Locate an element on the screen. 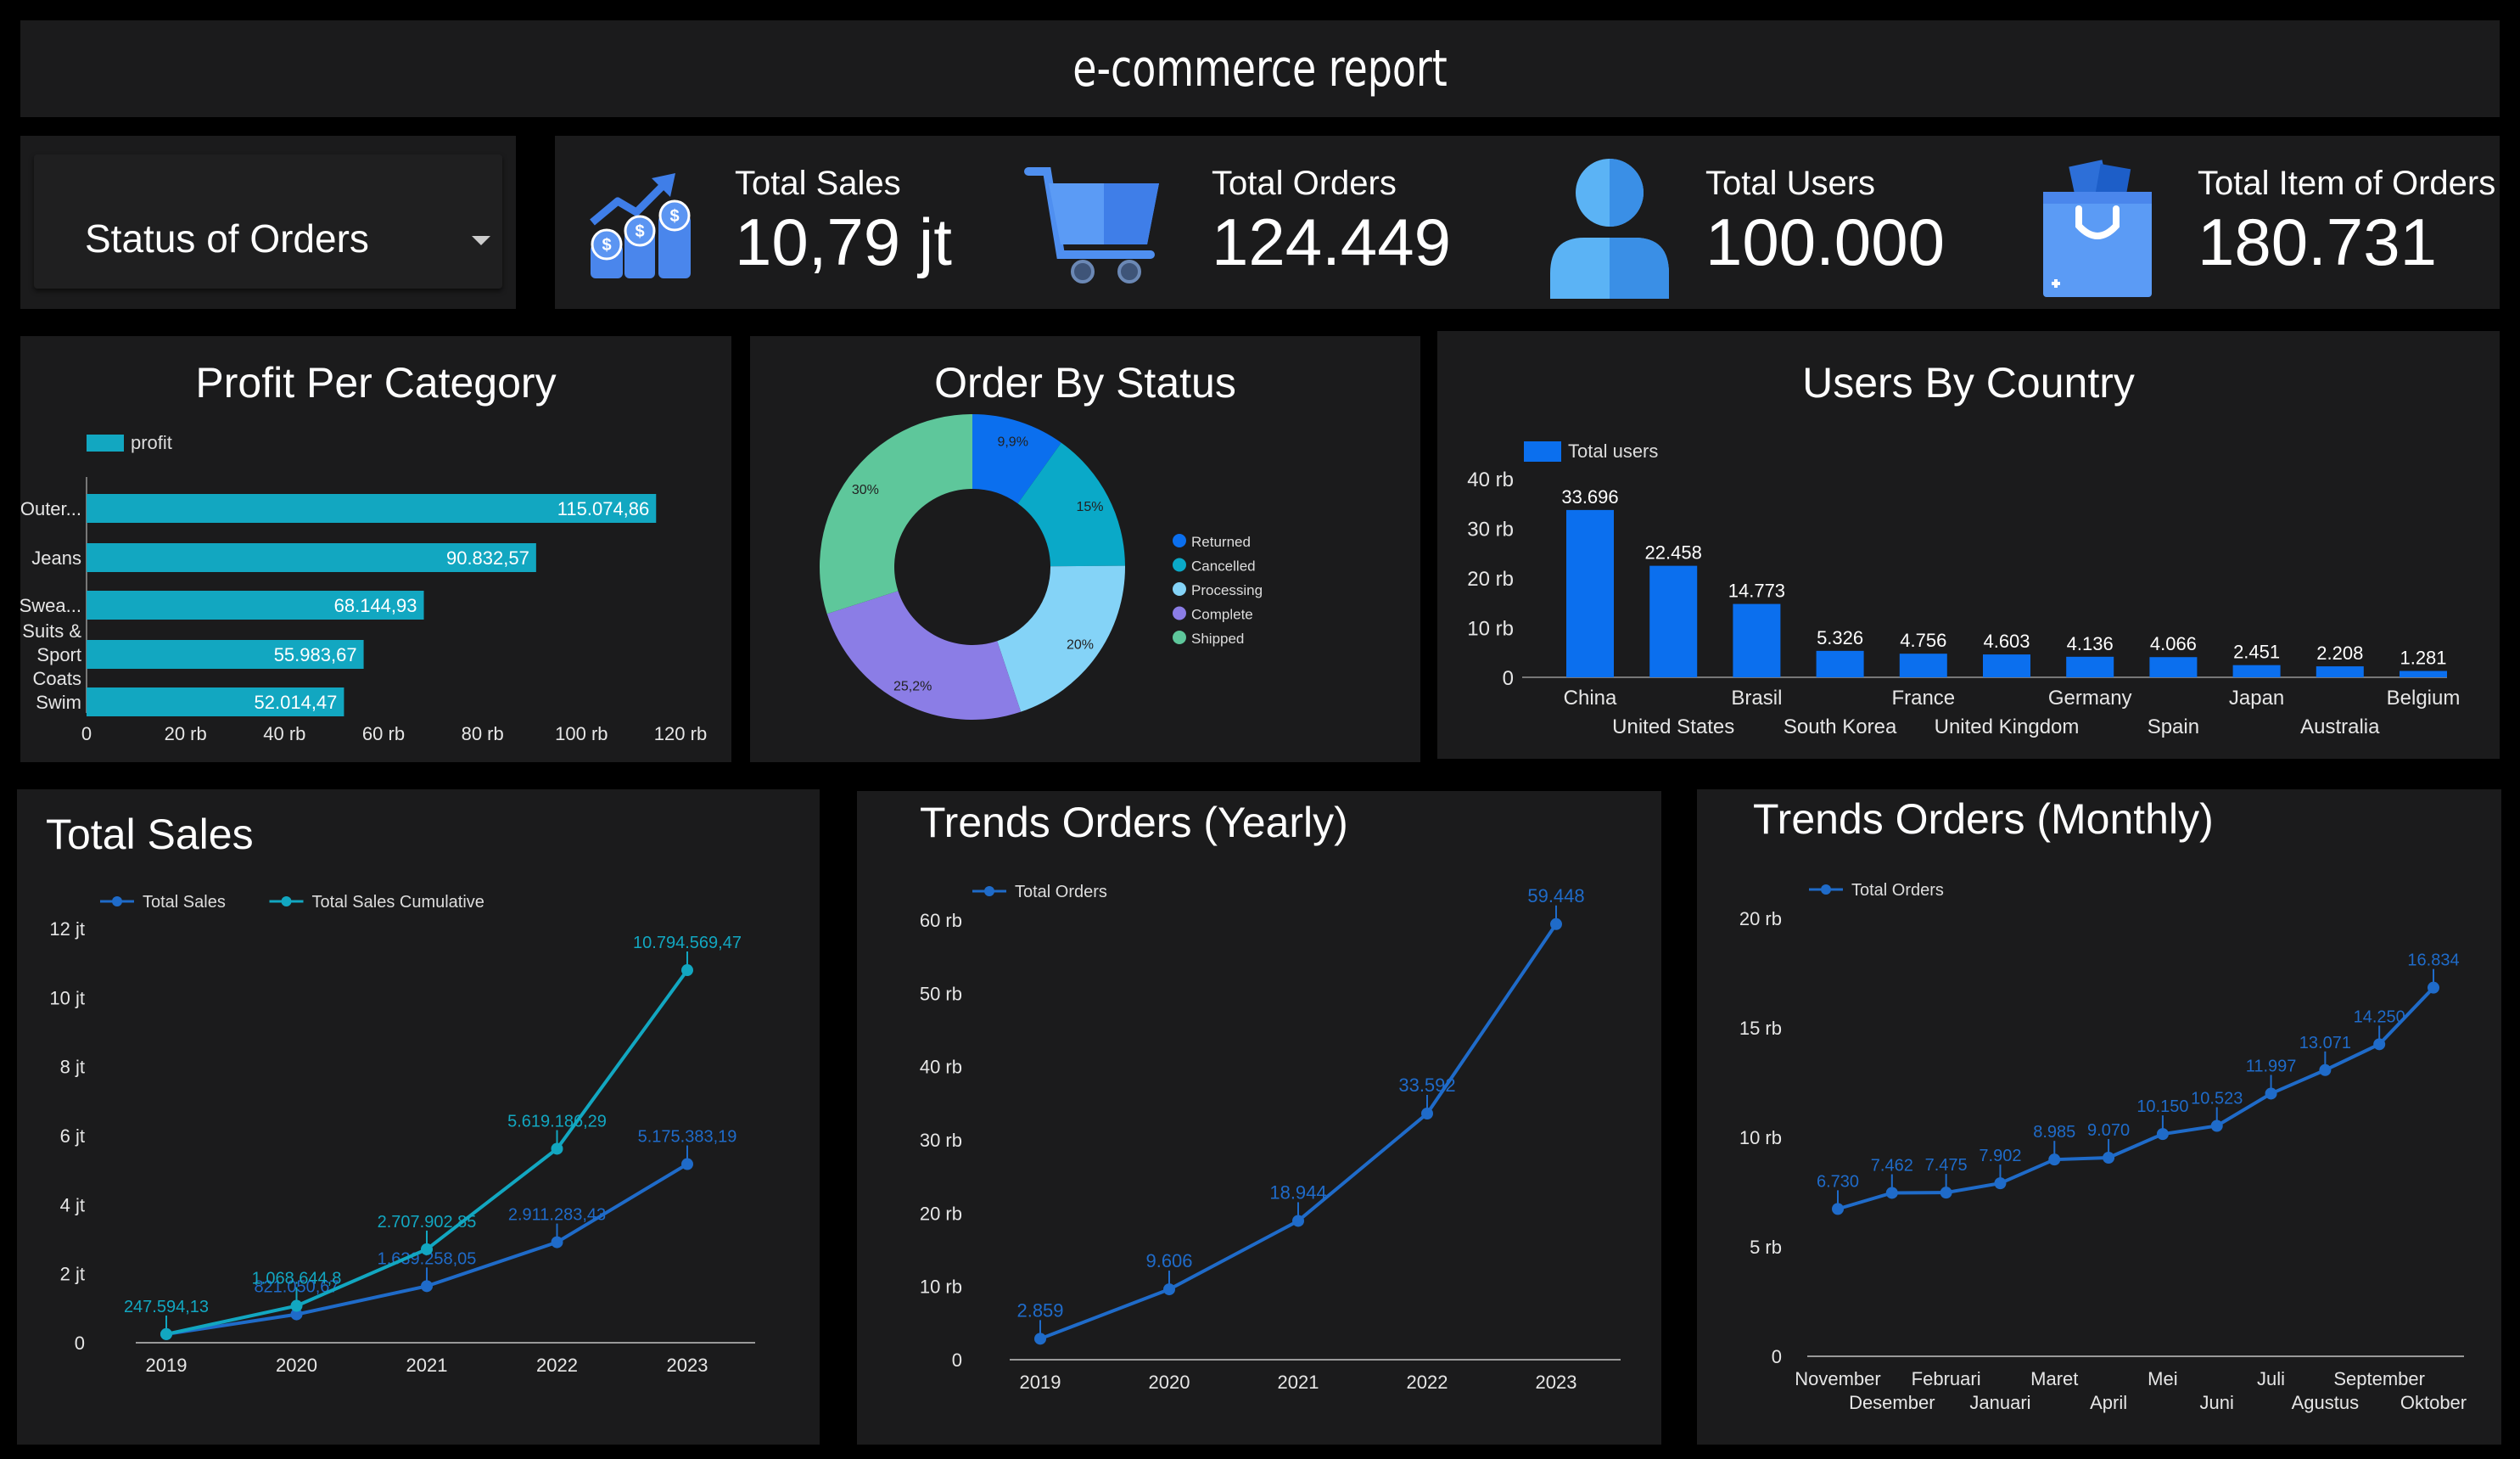  legend-label: profit is located at coordinates (152, 443).